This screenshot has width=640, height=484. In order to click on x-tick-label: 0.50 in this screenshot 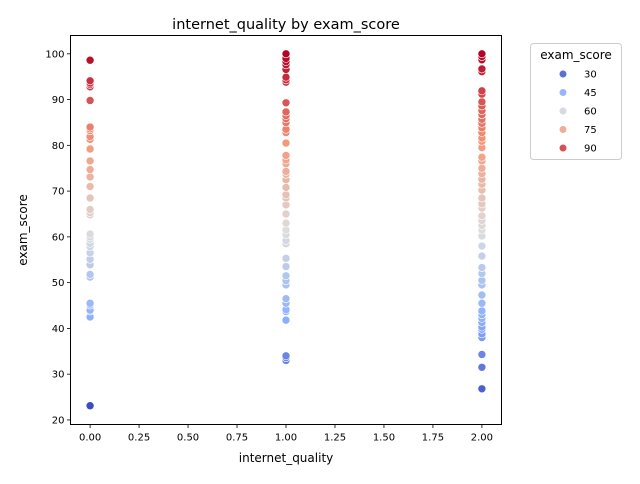, I will do `click(188, 438)`.